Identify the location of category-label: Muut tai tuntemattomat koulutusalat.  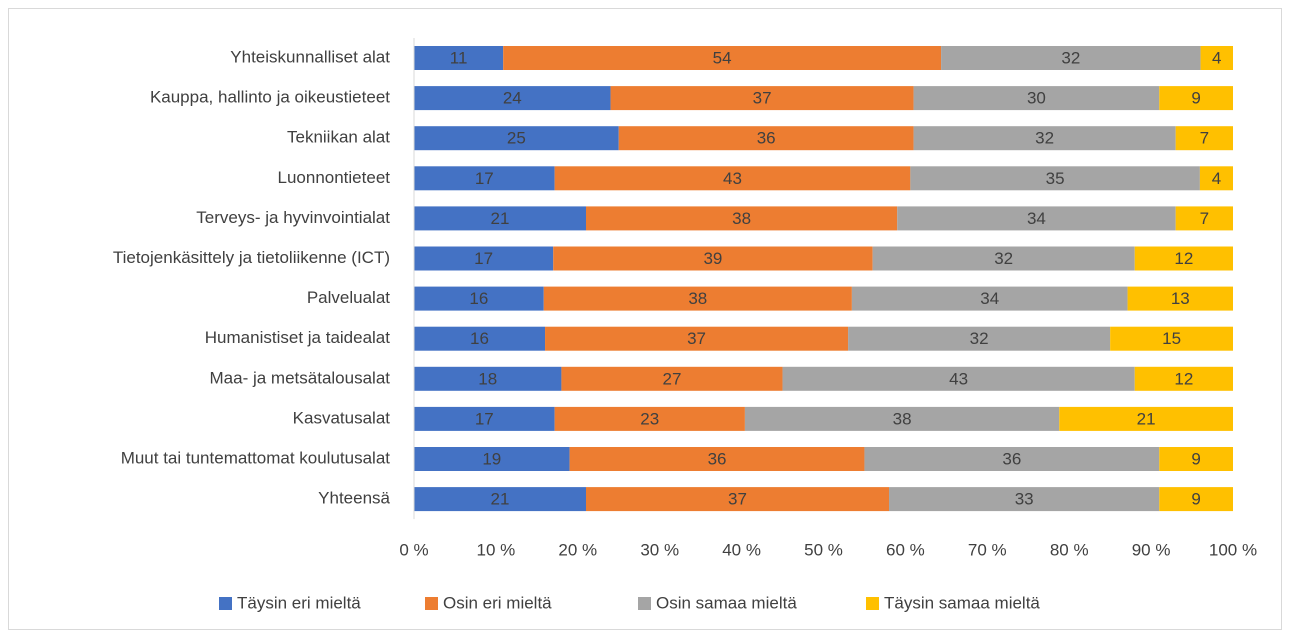
(256, 457).